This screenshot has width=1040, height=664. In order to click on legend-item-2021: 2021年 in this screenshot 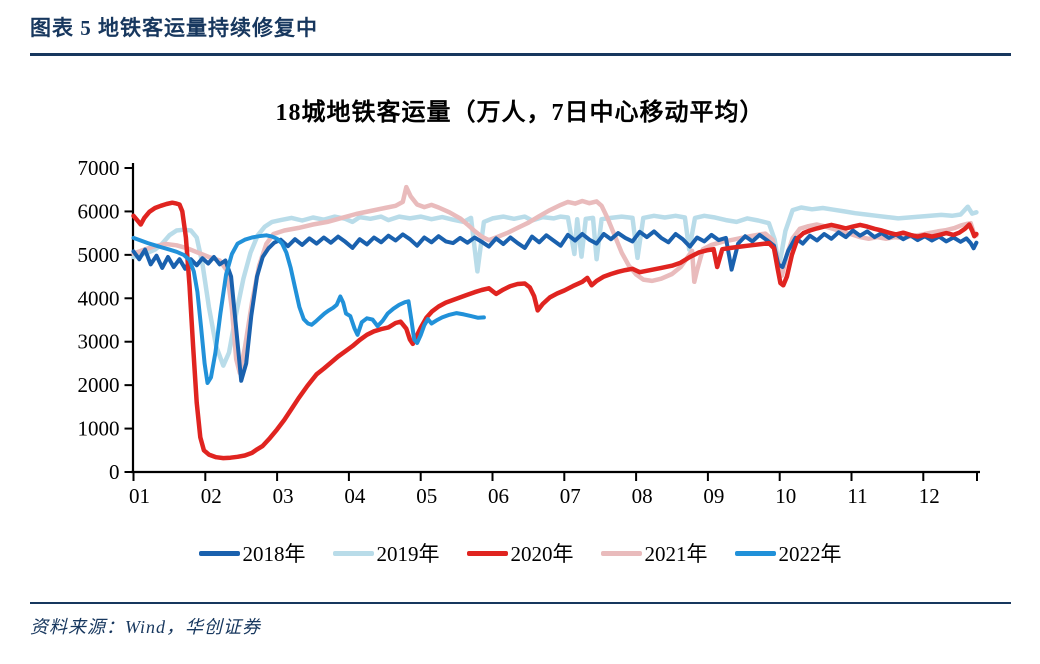, I will do `click(654, 553)`.